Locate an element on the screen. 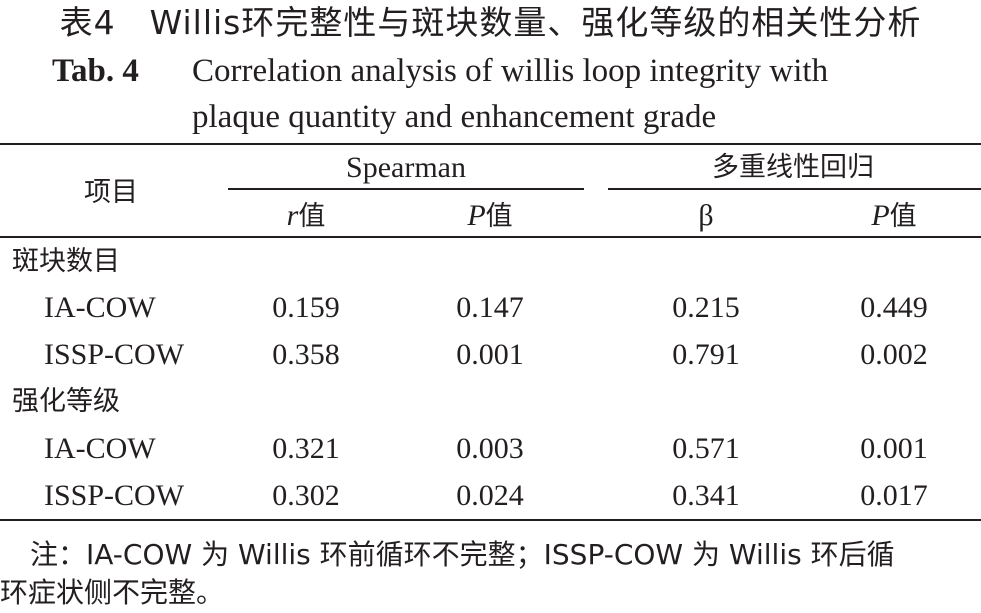 The image size is (981, 613). header-p-value-1: P值 is located at coordinates (489, 216).